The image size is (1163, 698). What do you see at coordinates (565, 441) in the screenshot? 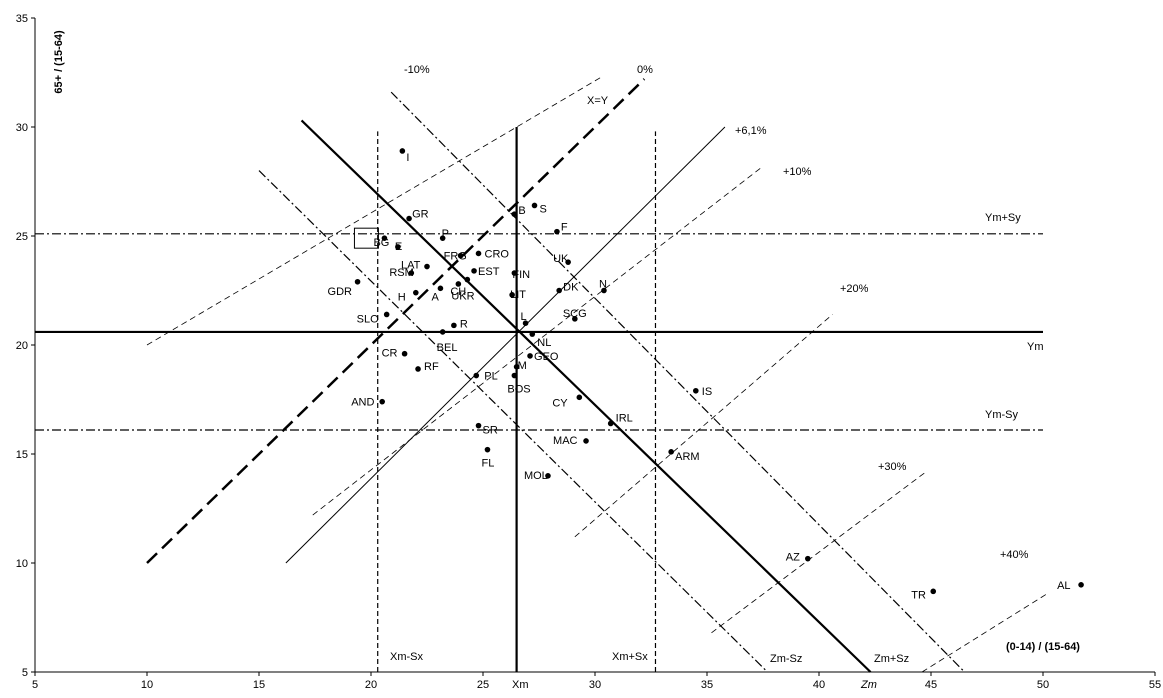
I see `point-label: MAC` at bounding box center [565, 441].